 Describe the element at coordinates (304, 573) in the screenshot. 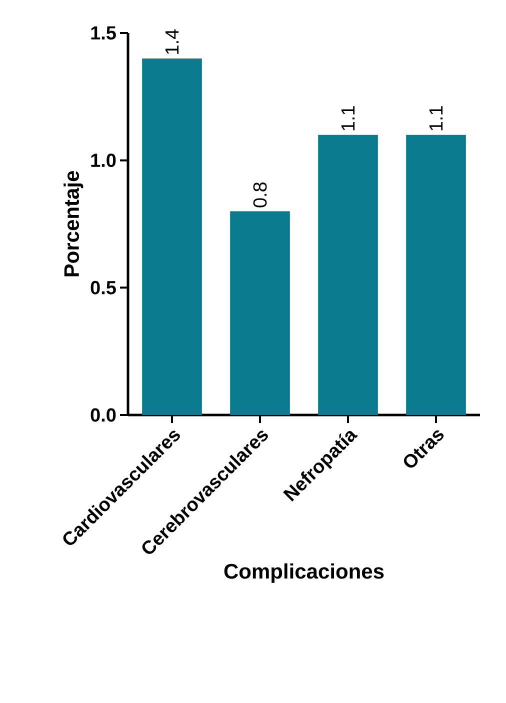

I see `x-axis-title: Complicaciones` at that location.